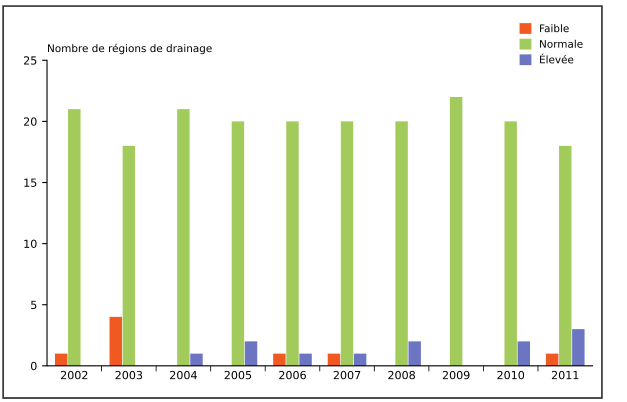  What do you see at coordinates (292, 375) in the screenshot?
I see `x-tick-label: 2006` at bounding box center [292, 375].